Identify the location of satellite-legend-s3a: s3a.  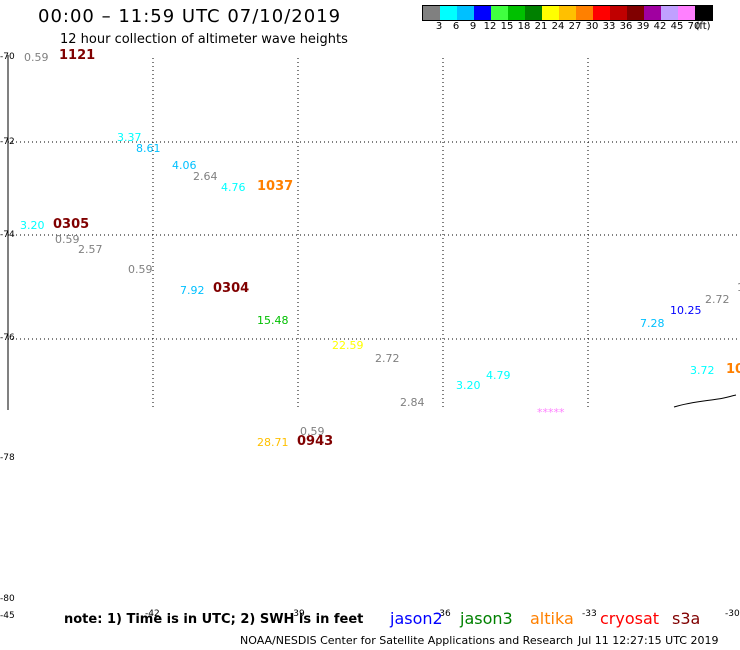
(686, 618).